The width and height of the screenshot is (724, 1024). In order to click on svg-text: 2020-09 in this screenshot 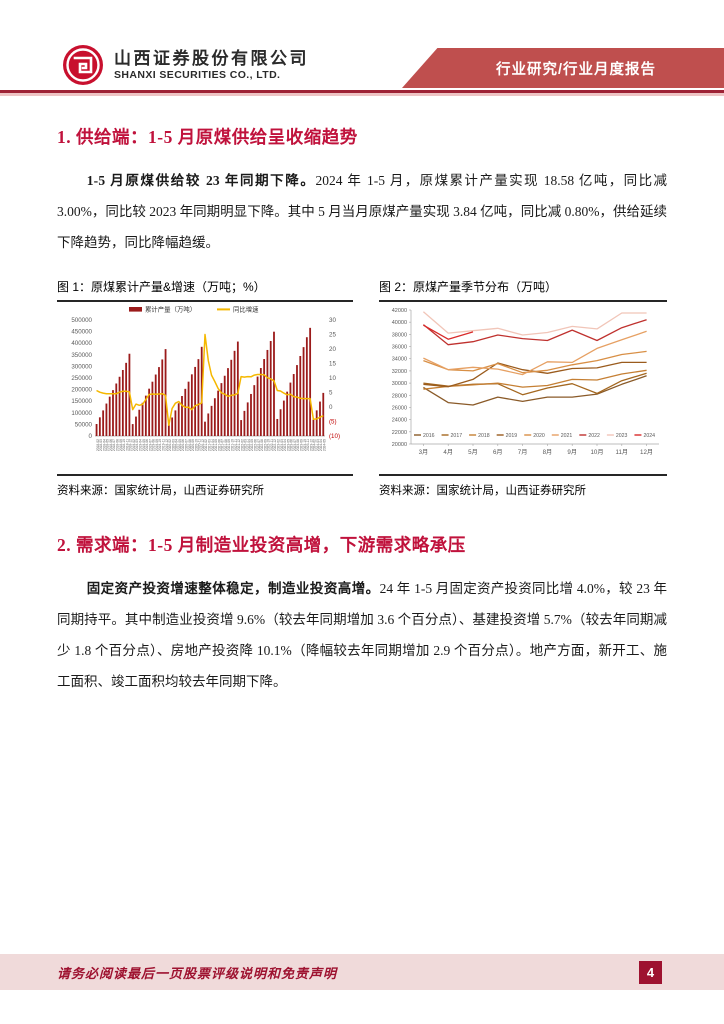, I will do `click(193, 445)`.